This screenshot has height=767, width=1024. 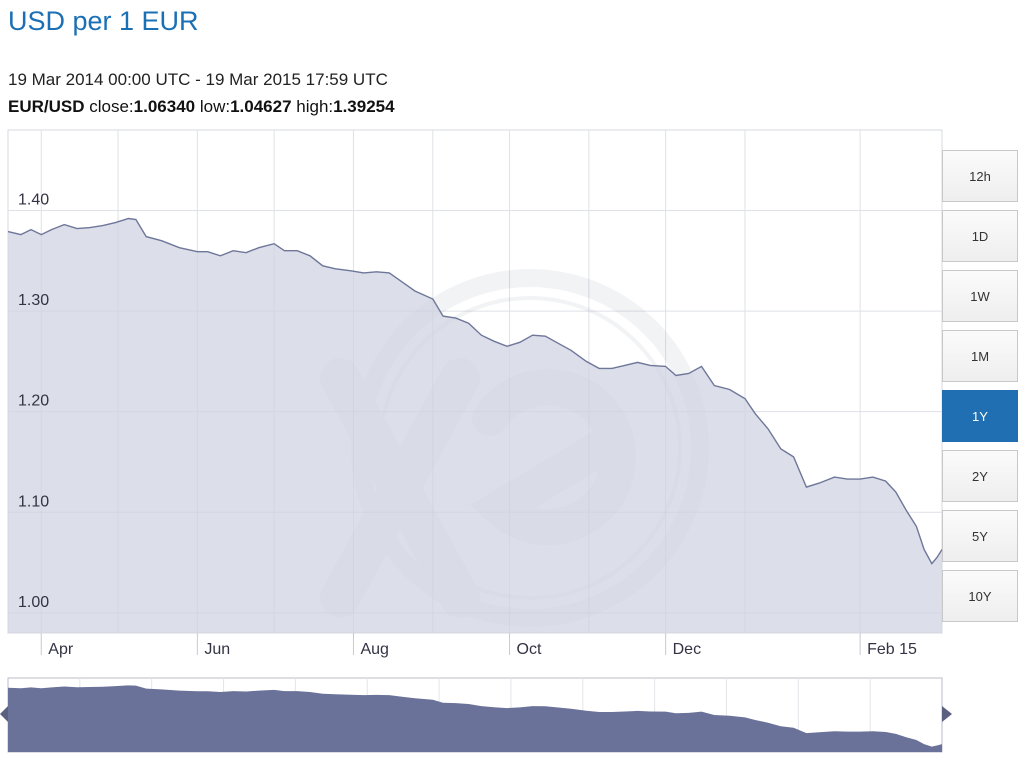 What do you see at coordinates (475, 718) in the screenshot?
I see `navigator-area` at bounding box center [475, 718].